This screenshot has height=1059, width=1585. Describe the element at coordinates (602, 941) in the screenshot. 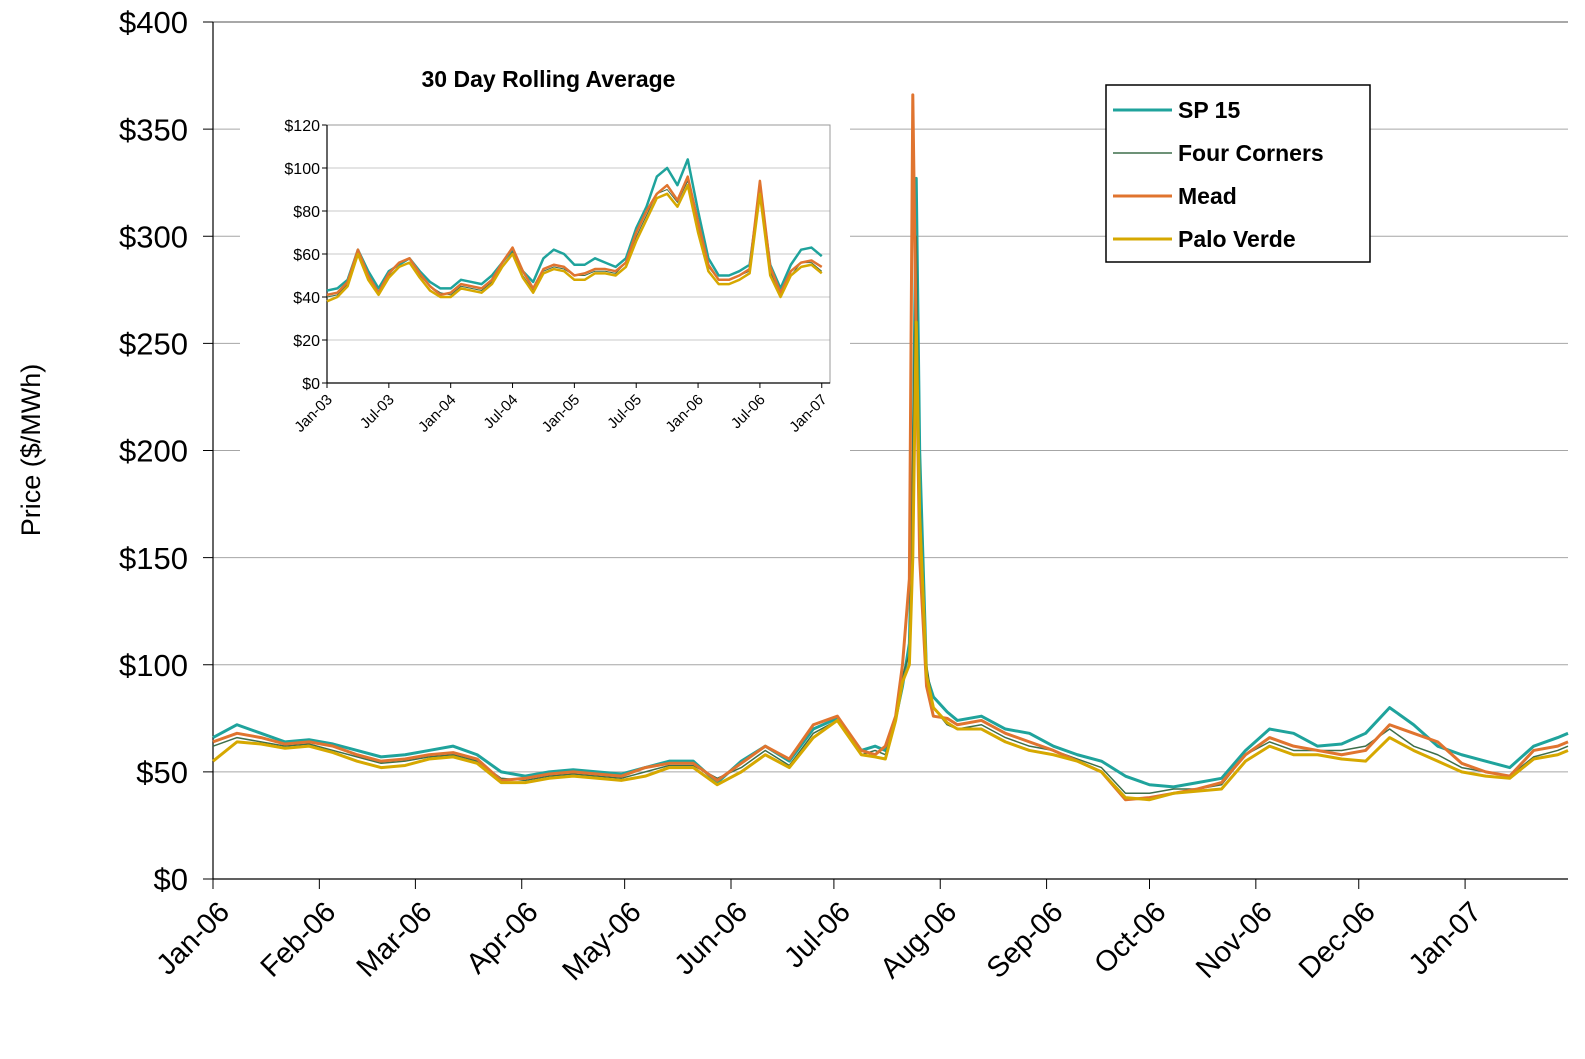

I see `x-tick-label: May-06` at that location.